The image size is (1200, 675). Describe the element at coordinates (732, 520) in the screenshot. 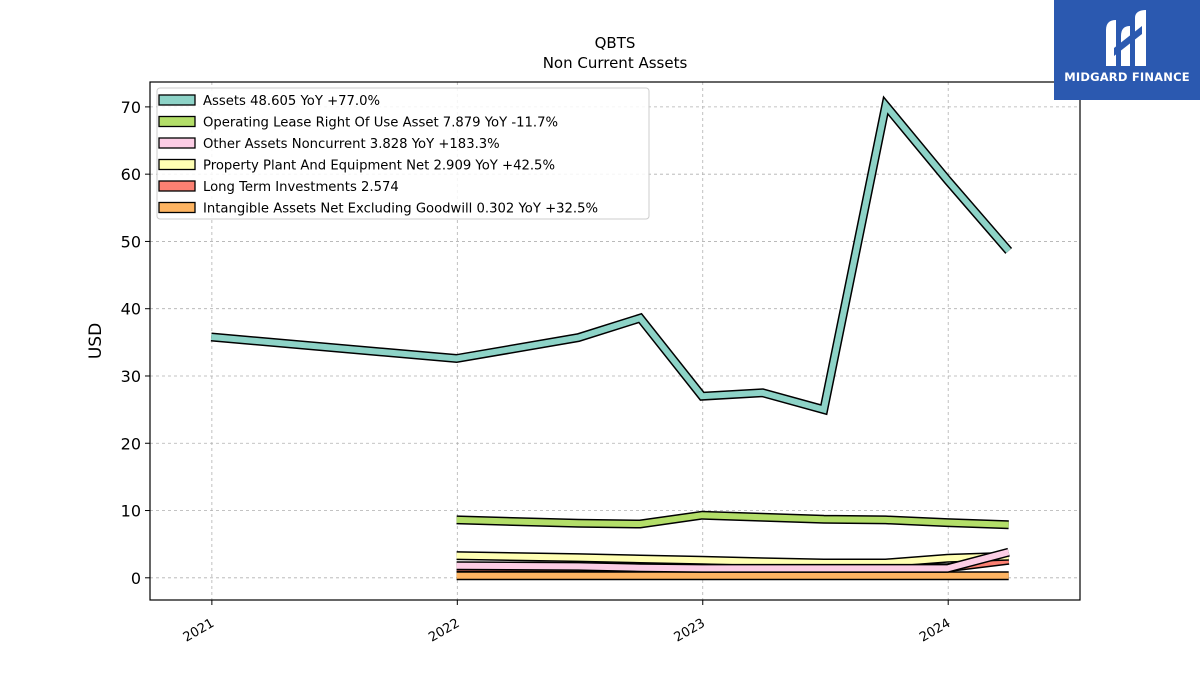

I see `series-line-operating-lease-right-of-use-asset` at that location.